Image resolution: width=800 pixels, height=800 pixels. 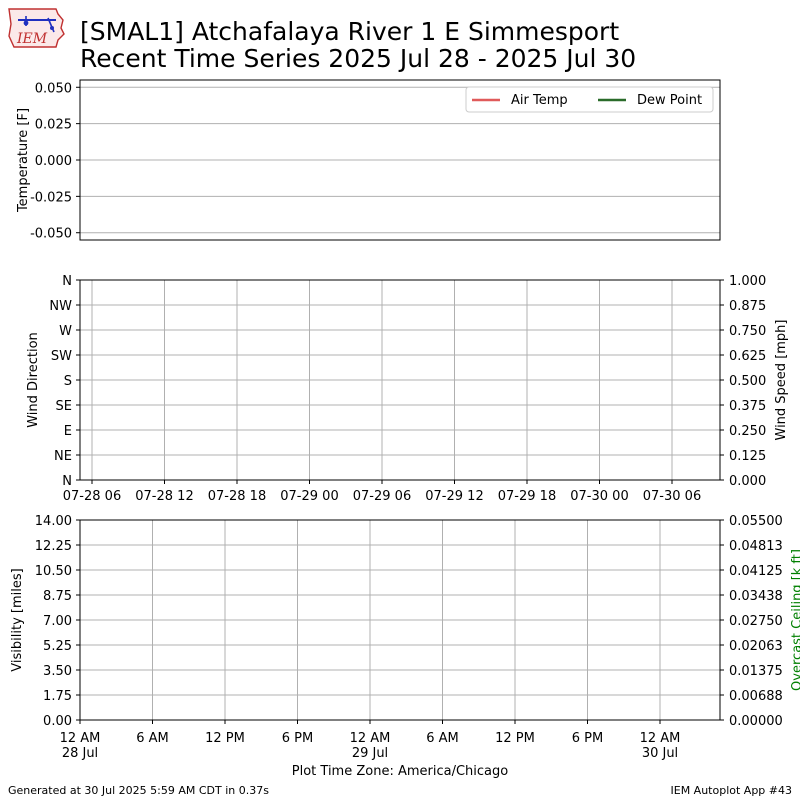 I want to click on ceiling-tick-label: 0.05500, so click(x=756, y=521).